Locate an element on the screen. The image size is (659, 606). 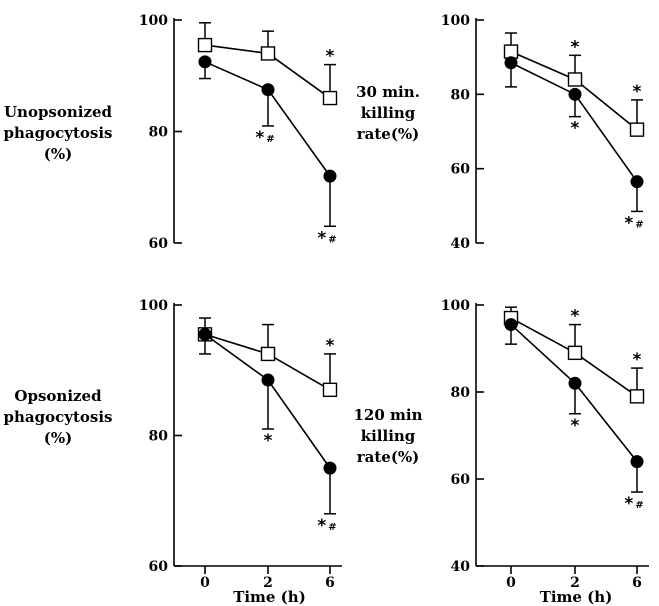
y-axis-label: 30 min. is located at coordinates (388, 92).